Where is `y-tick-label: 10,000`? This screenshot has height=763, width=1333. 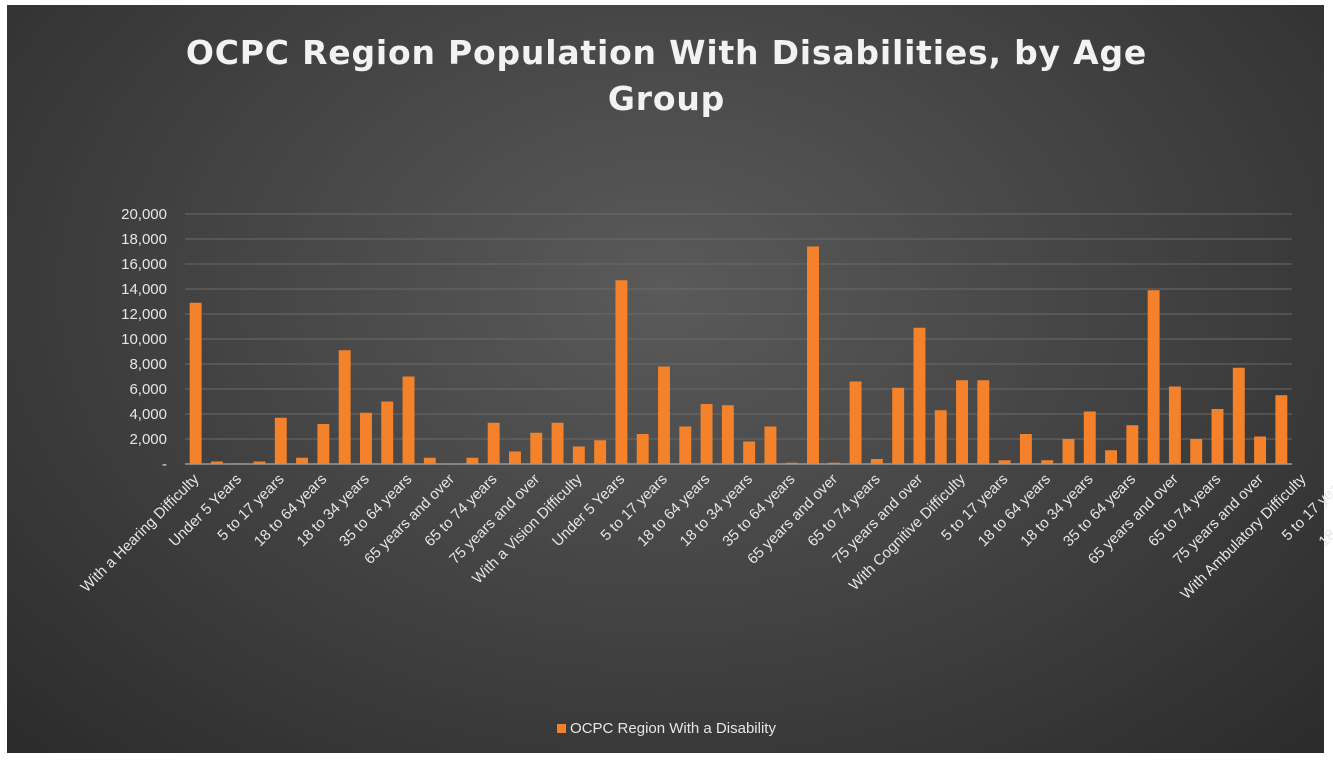
y-tick-label: 10,000 is located at coordinates (144, 339).